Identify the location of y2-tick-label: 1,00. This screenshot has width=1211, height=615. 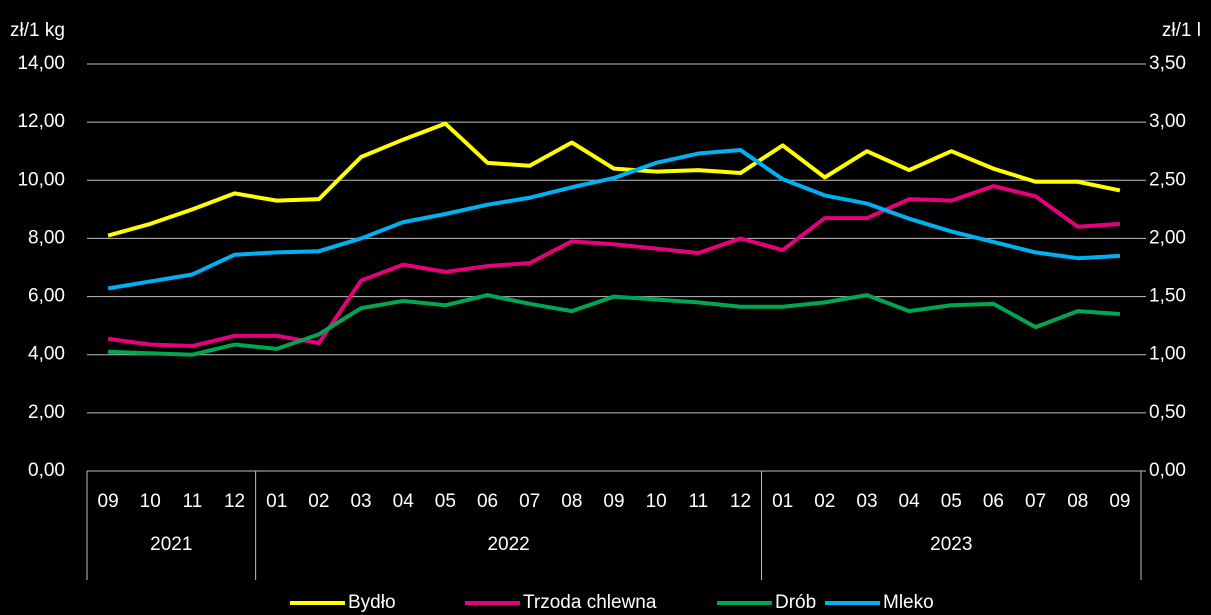
(1167, 354).